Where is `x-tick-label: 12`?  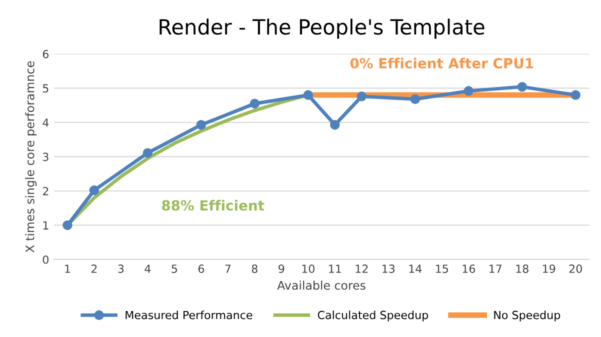
x-tick-label: 12 is located at coordinates (362, 268).